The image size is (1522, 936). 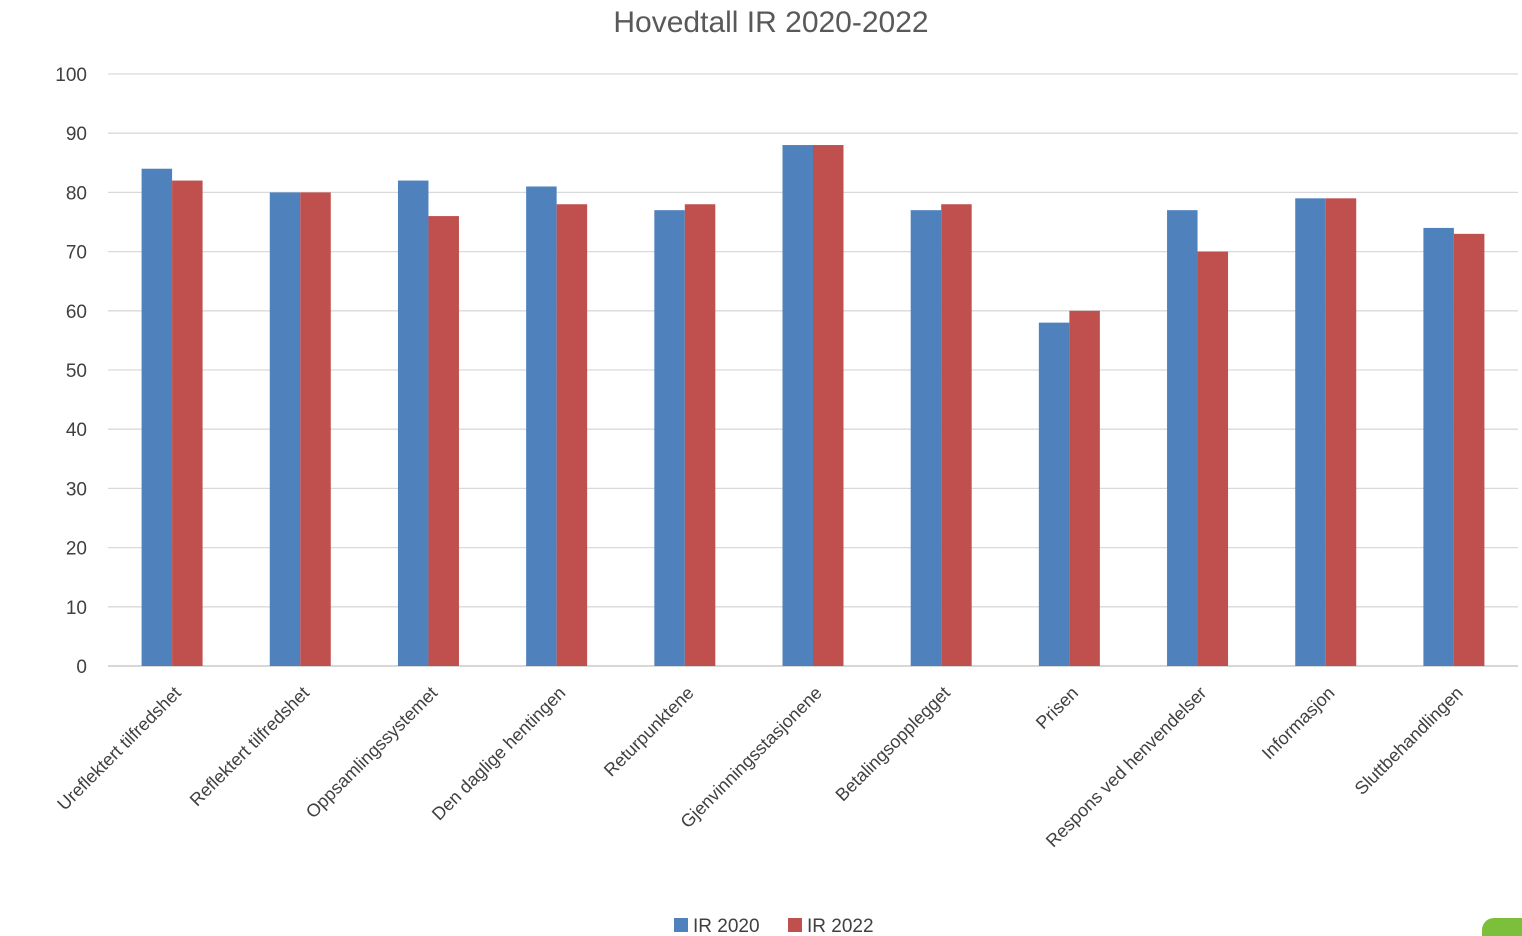 What do you see at coordinates (649, 732) in the screenshot?
I see `x-tick-label: Returpunktene` at bounding box center [649, 732].